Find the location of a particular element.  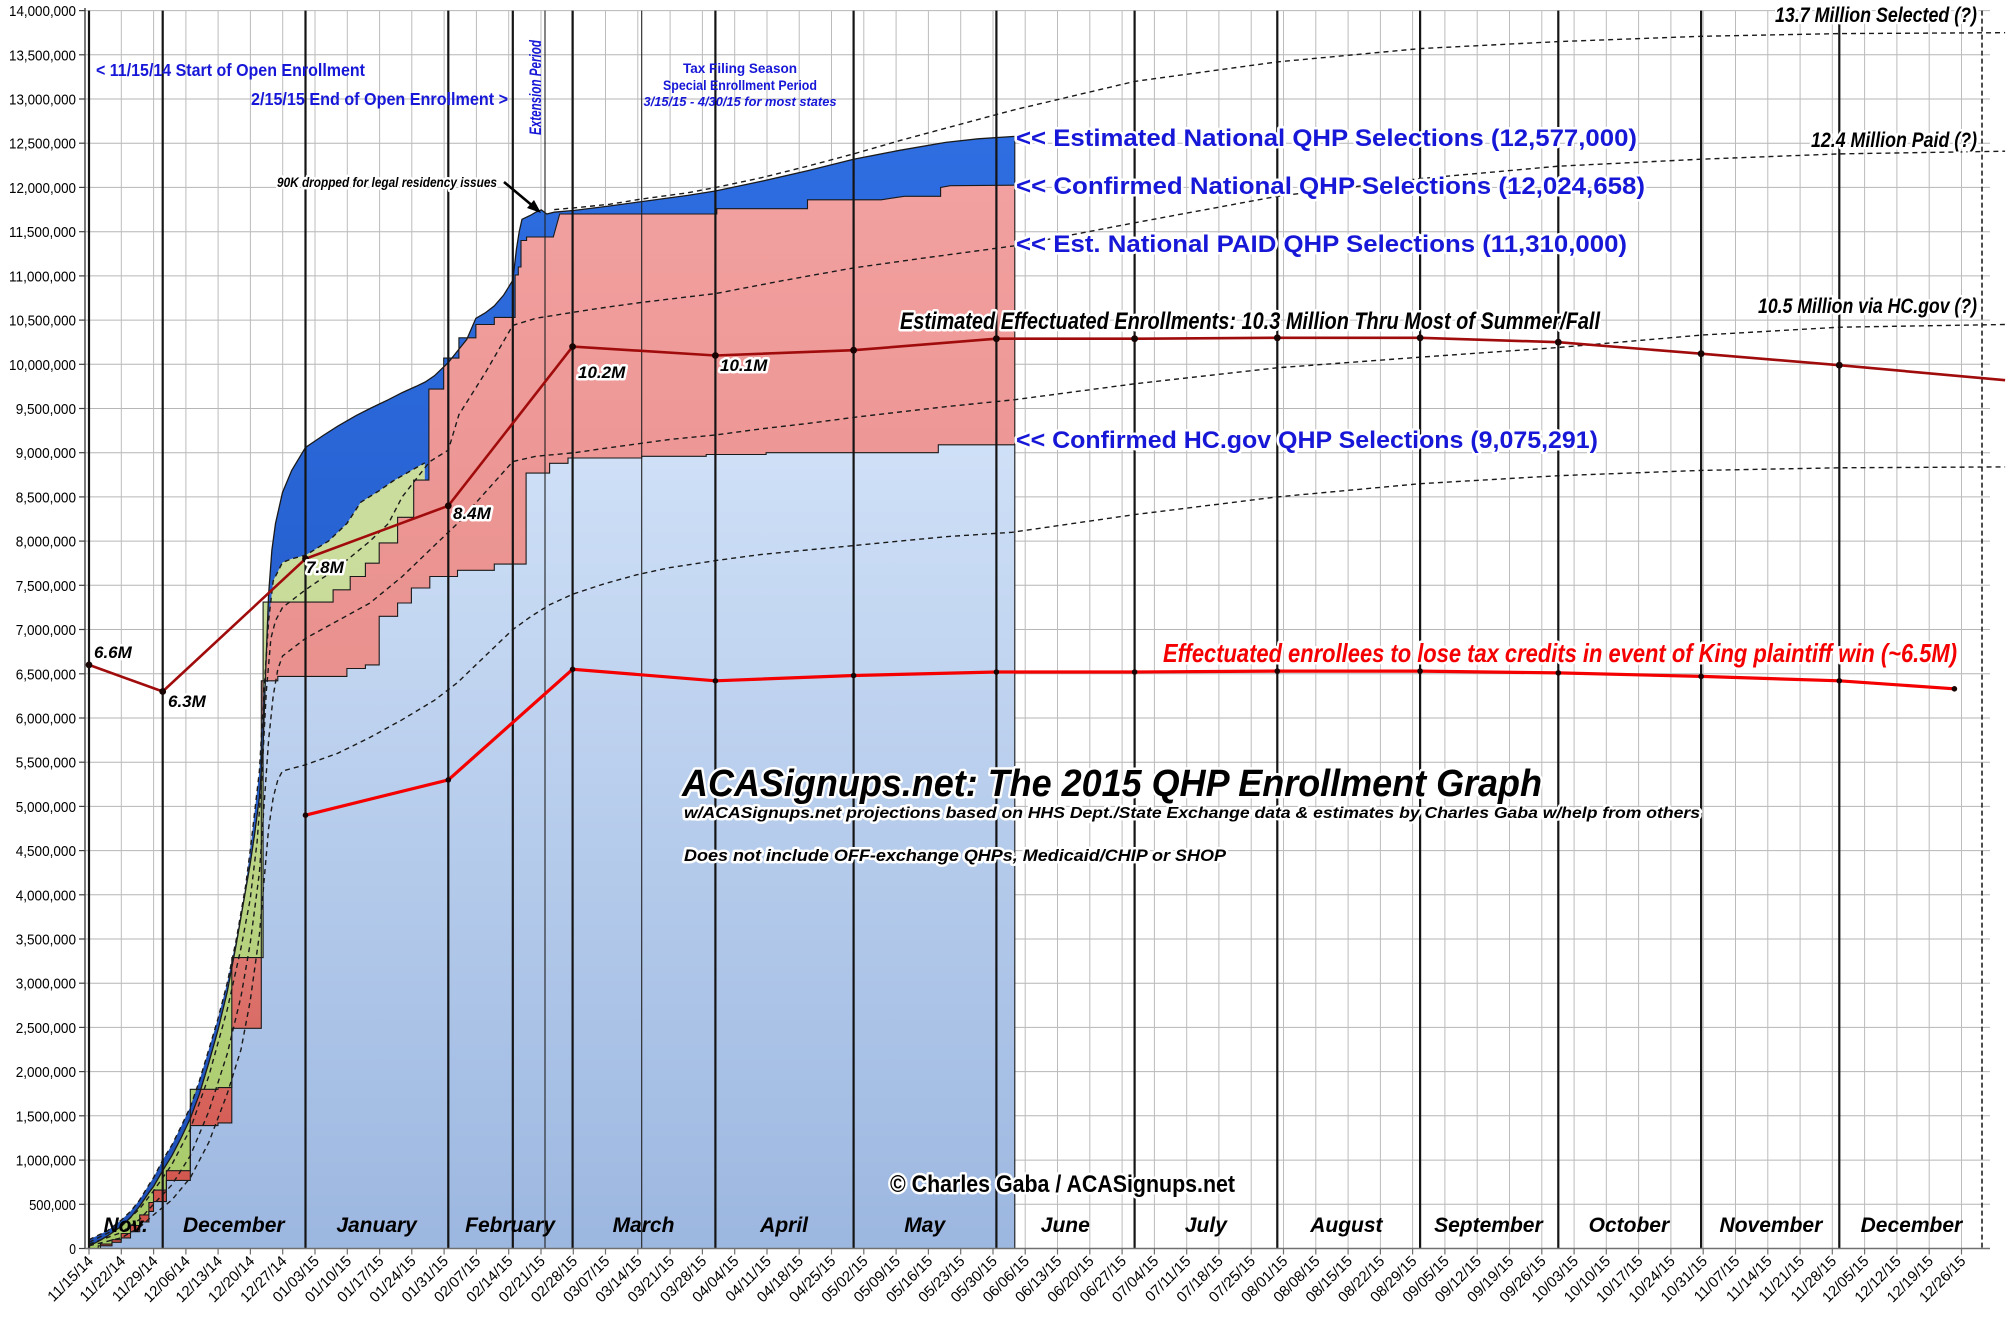

svg-text: August is located at coordinates (1346, 1225).